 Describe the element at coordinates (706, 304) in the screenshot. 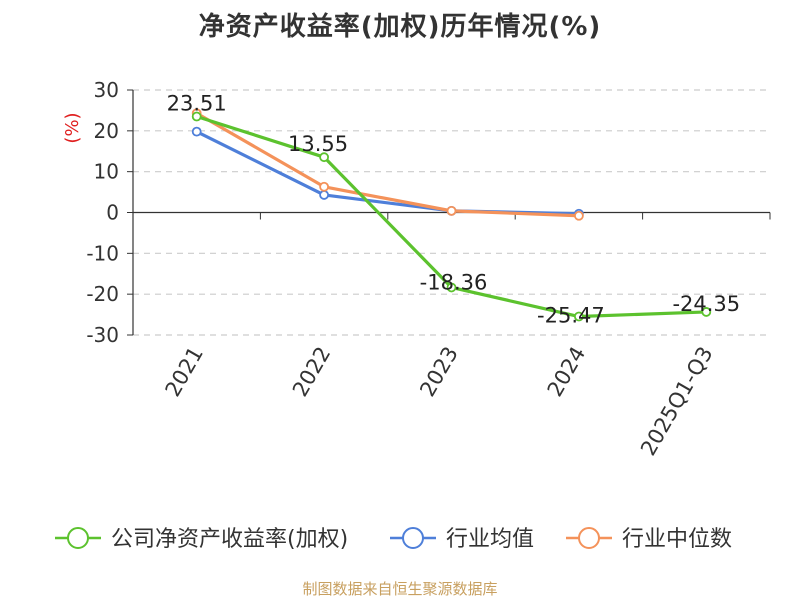

I see `data-label: -24.35` at that location.